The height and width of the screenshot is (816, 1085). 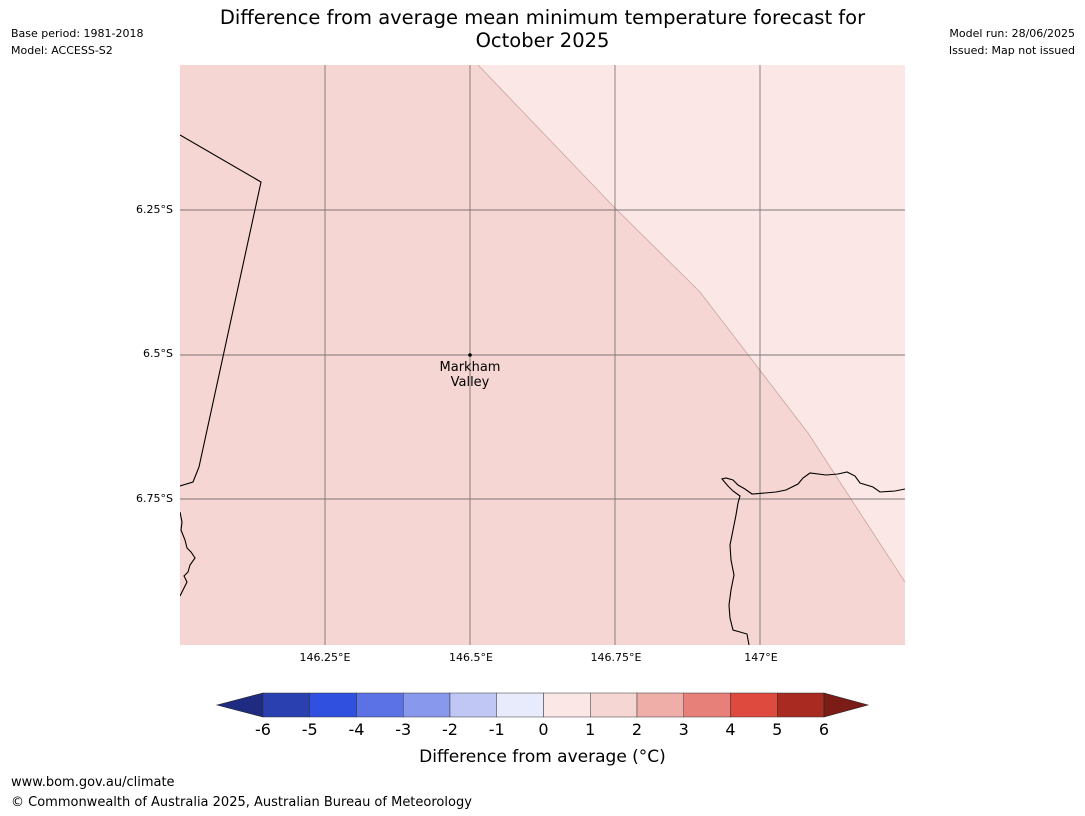 What do you see at coordinates (824, 729) in the screenshot?
I see `colorbar-tick-label: 6` at bounding box center [824, 729].